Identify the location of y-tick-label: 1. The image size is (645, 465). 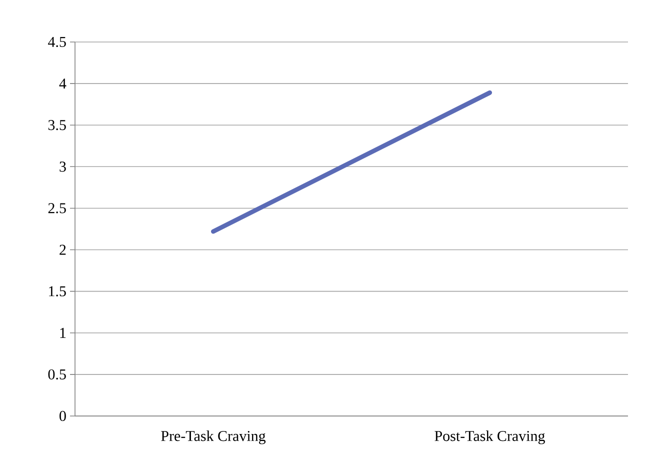
(63, 333).